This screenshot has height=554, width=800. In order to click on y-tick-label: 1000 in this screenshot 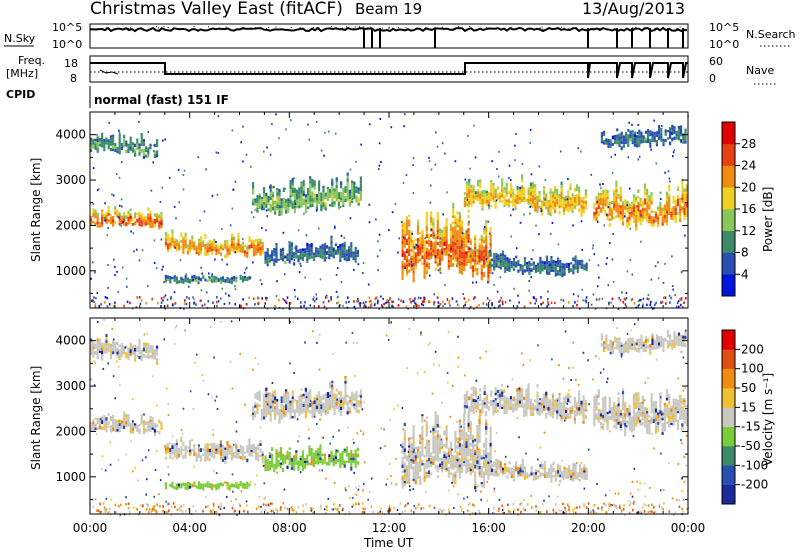, I will do `click(70, 271)`.